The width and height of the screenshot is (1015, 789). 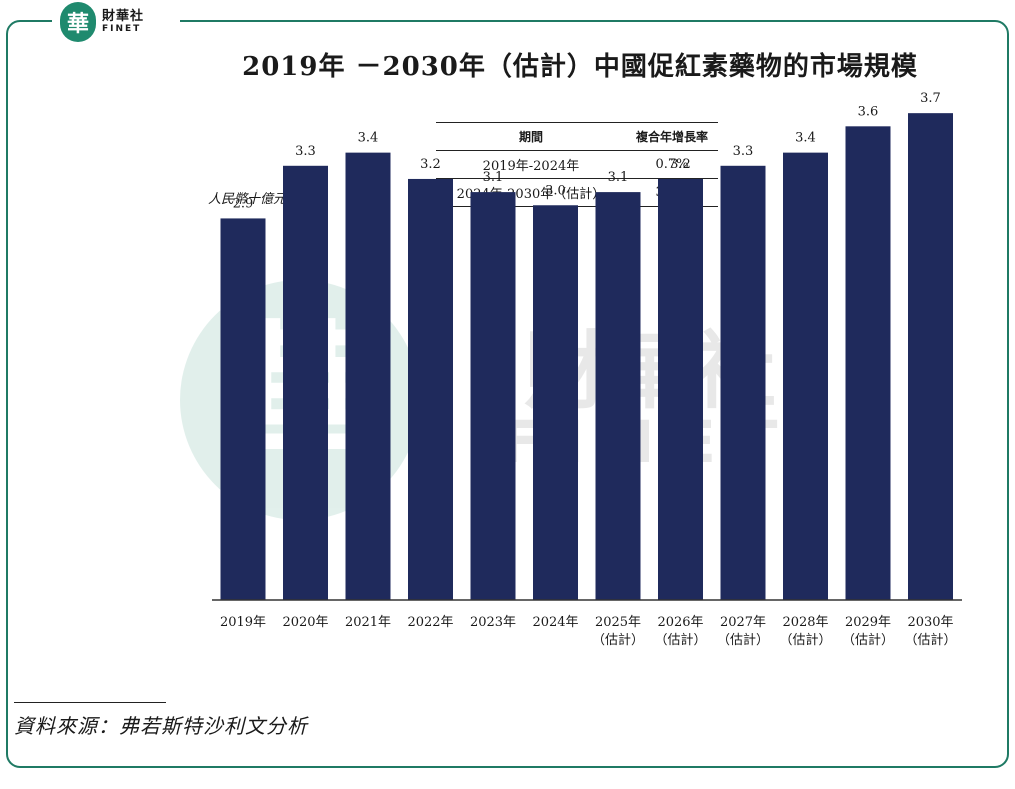 I want to click on bar-value-label: 3.6, so click(x=868, y=111).